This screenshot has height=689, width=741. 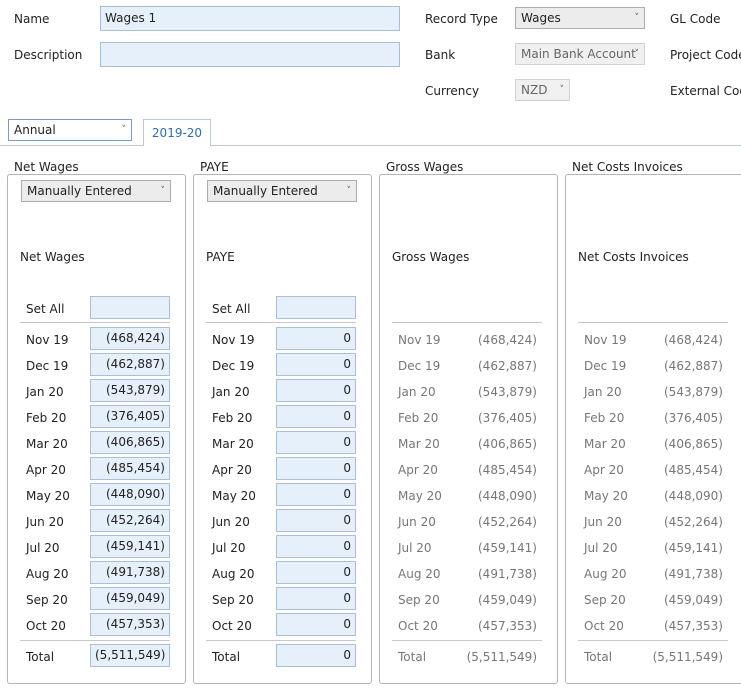 What do you see at coordinates (130, 364) in the screenshot?
I see `month-value-input: (462,887)` at bounding box center [130, 364].